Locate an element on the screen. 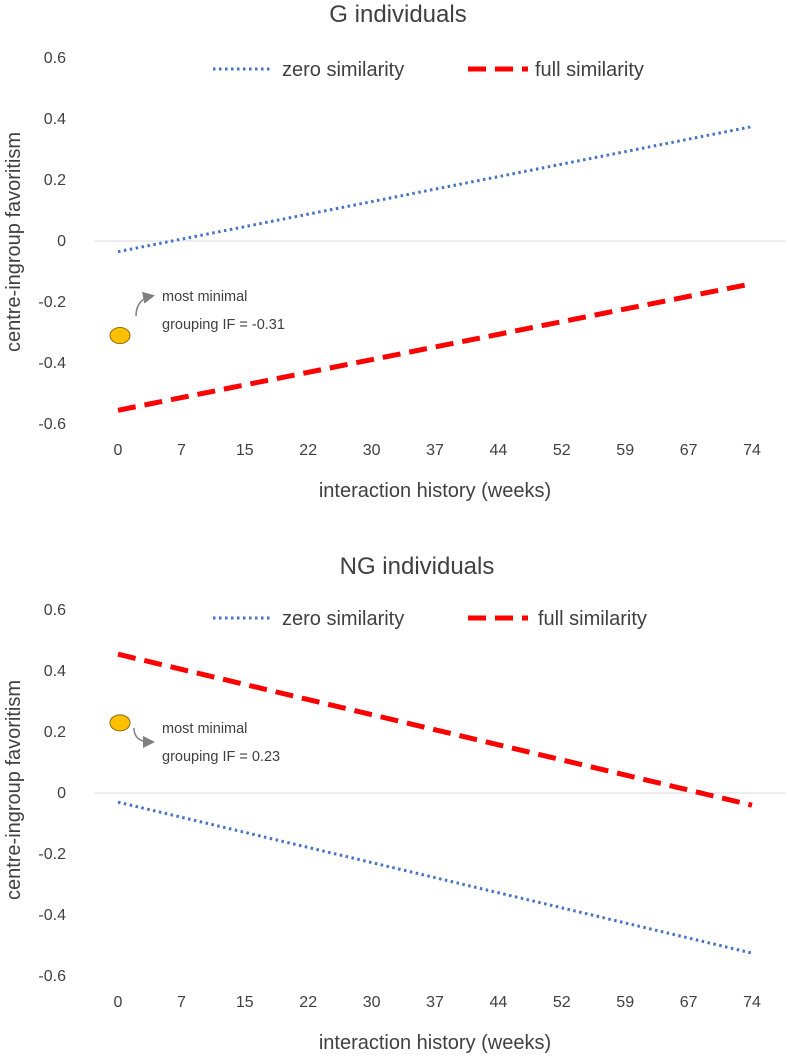 This screenshot has width=788, height=1056. annotation: most minimal grouping IF = 0.23 is located at coordinates (194, 739).